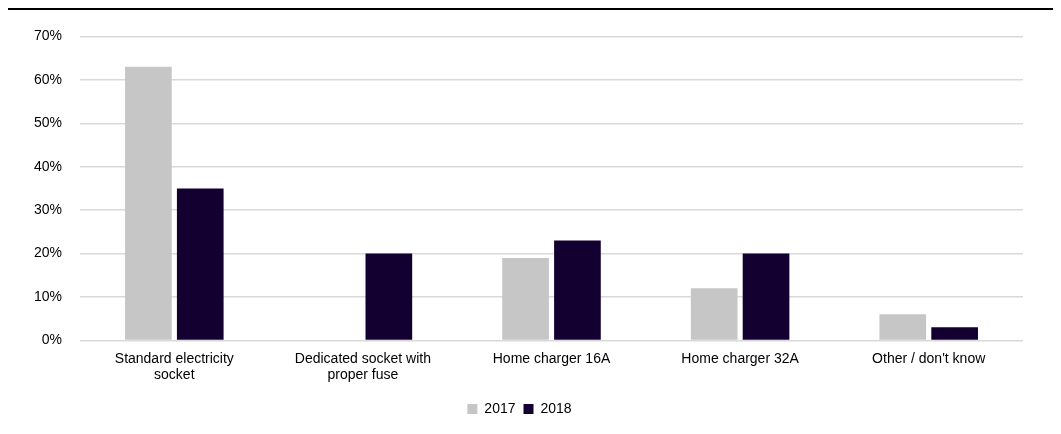  What do you see at coordinates (48, 252) in the screenshot?
I see `y-tick-label: 20%` at bounding box center [48, 252].